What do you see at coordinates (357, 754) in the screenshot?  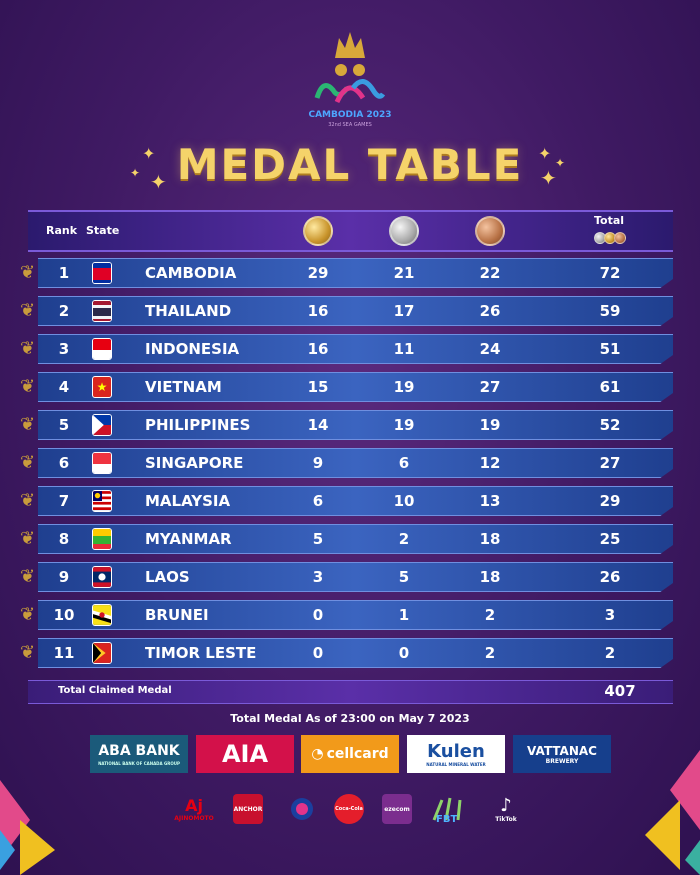 I see `cellcard-label: cellcard` at bounding box center [357, 754].